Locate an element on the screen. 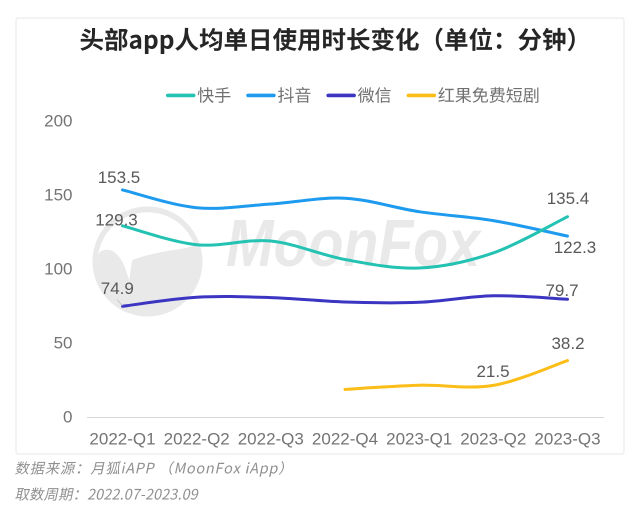 This screenshot has width=633, height=506. svg-text: 2022-Q2 is located at coordinates (197, 439).